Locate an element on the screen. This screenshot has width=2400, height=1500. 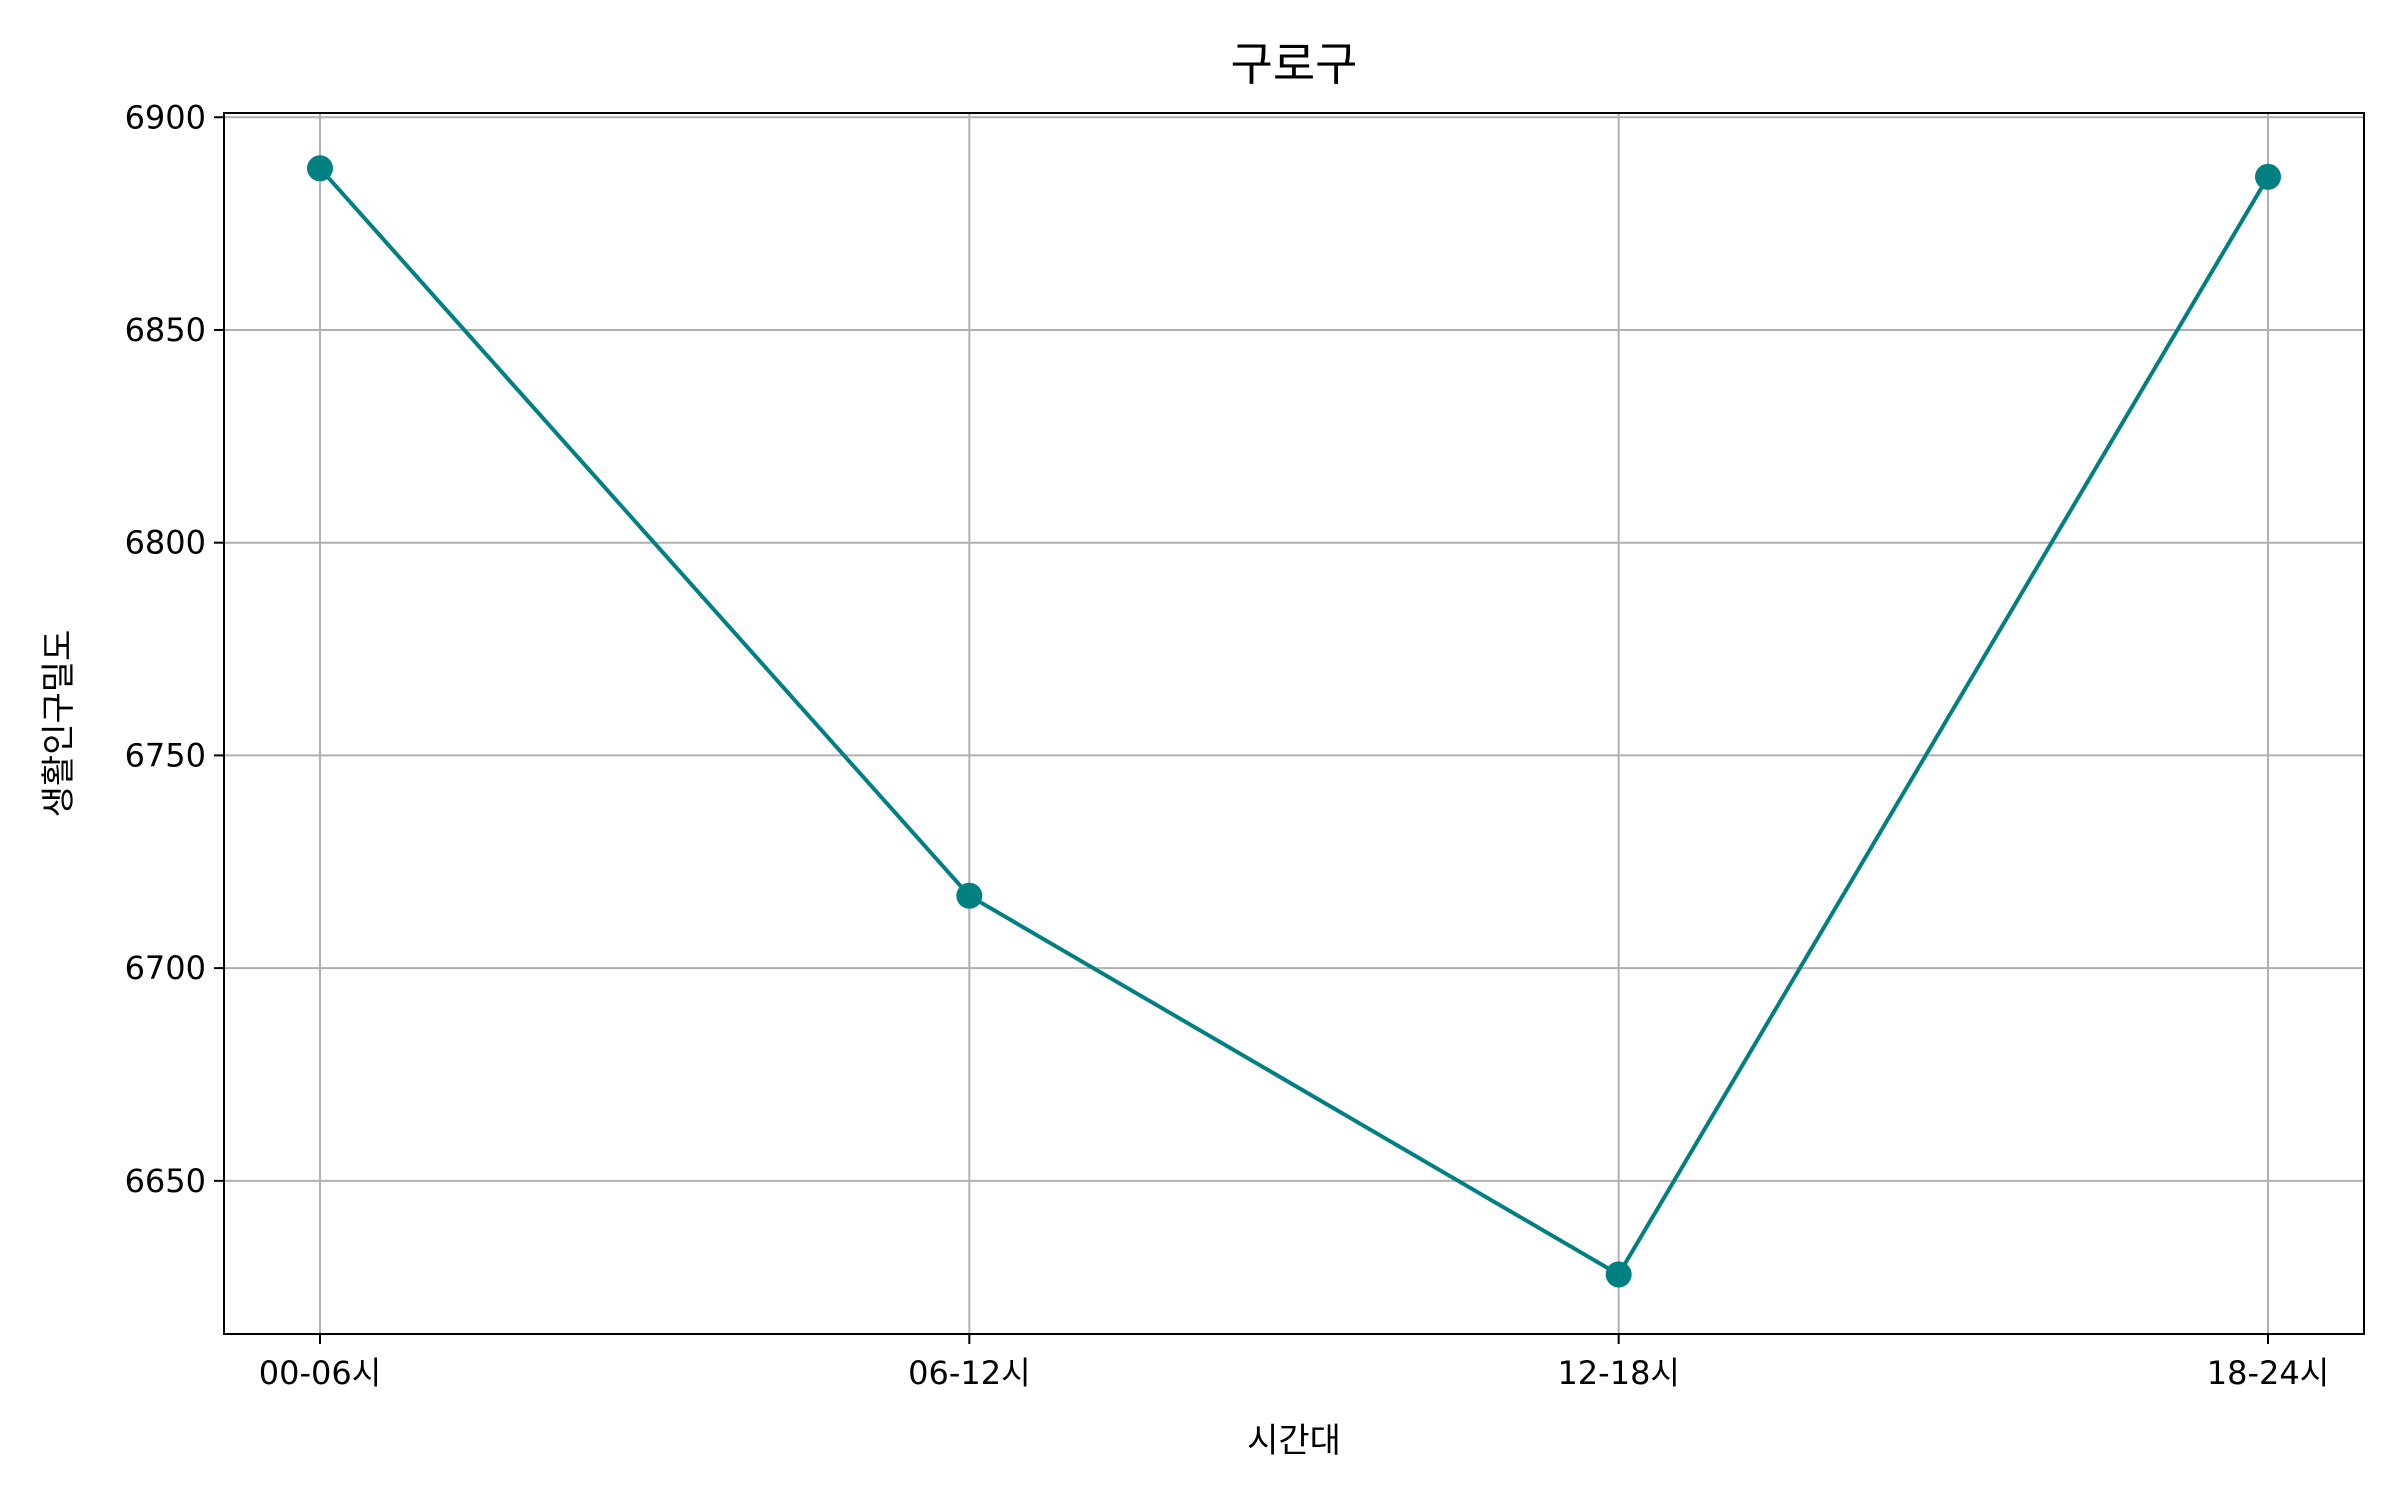
y-axis-label: 생활인구밀도 is located at coordinates (59, 724).